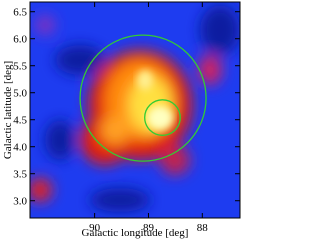  I want to click on x-tick-label: 89, so click(149, 228).